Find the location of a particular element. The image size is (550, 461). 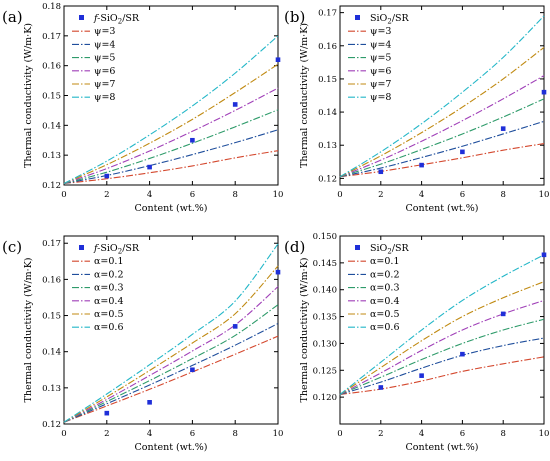

y-tick-label: 0.150 is located at coordinates (325, 237).